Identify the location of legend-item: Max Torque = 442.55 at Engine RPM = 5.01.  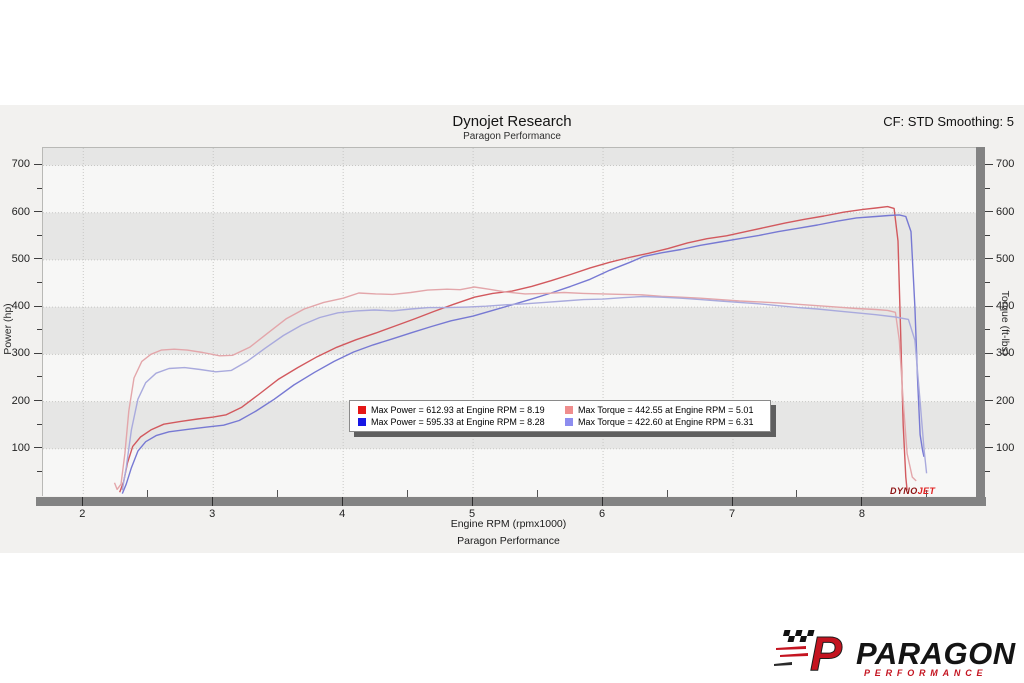
(663, 410).